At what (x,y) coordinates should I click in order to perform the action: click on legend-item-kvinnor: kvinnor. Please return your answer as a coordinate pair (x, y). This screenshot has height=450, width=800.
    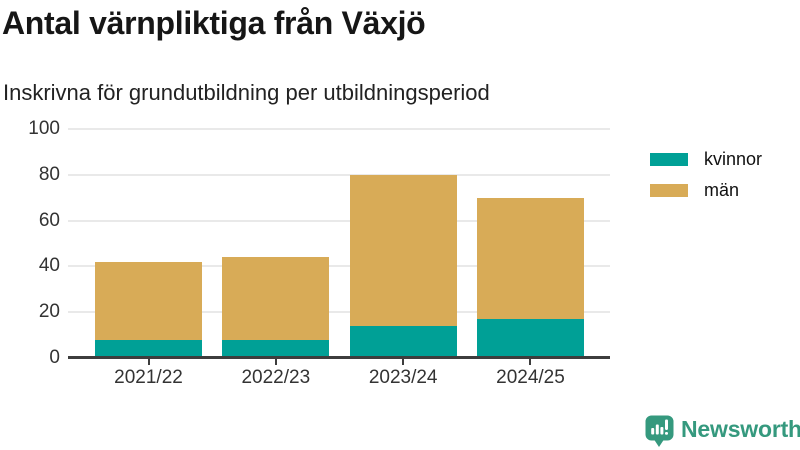
    Looking at the image, I should click on (706, 159).